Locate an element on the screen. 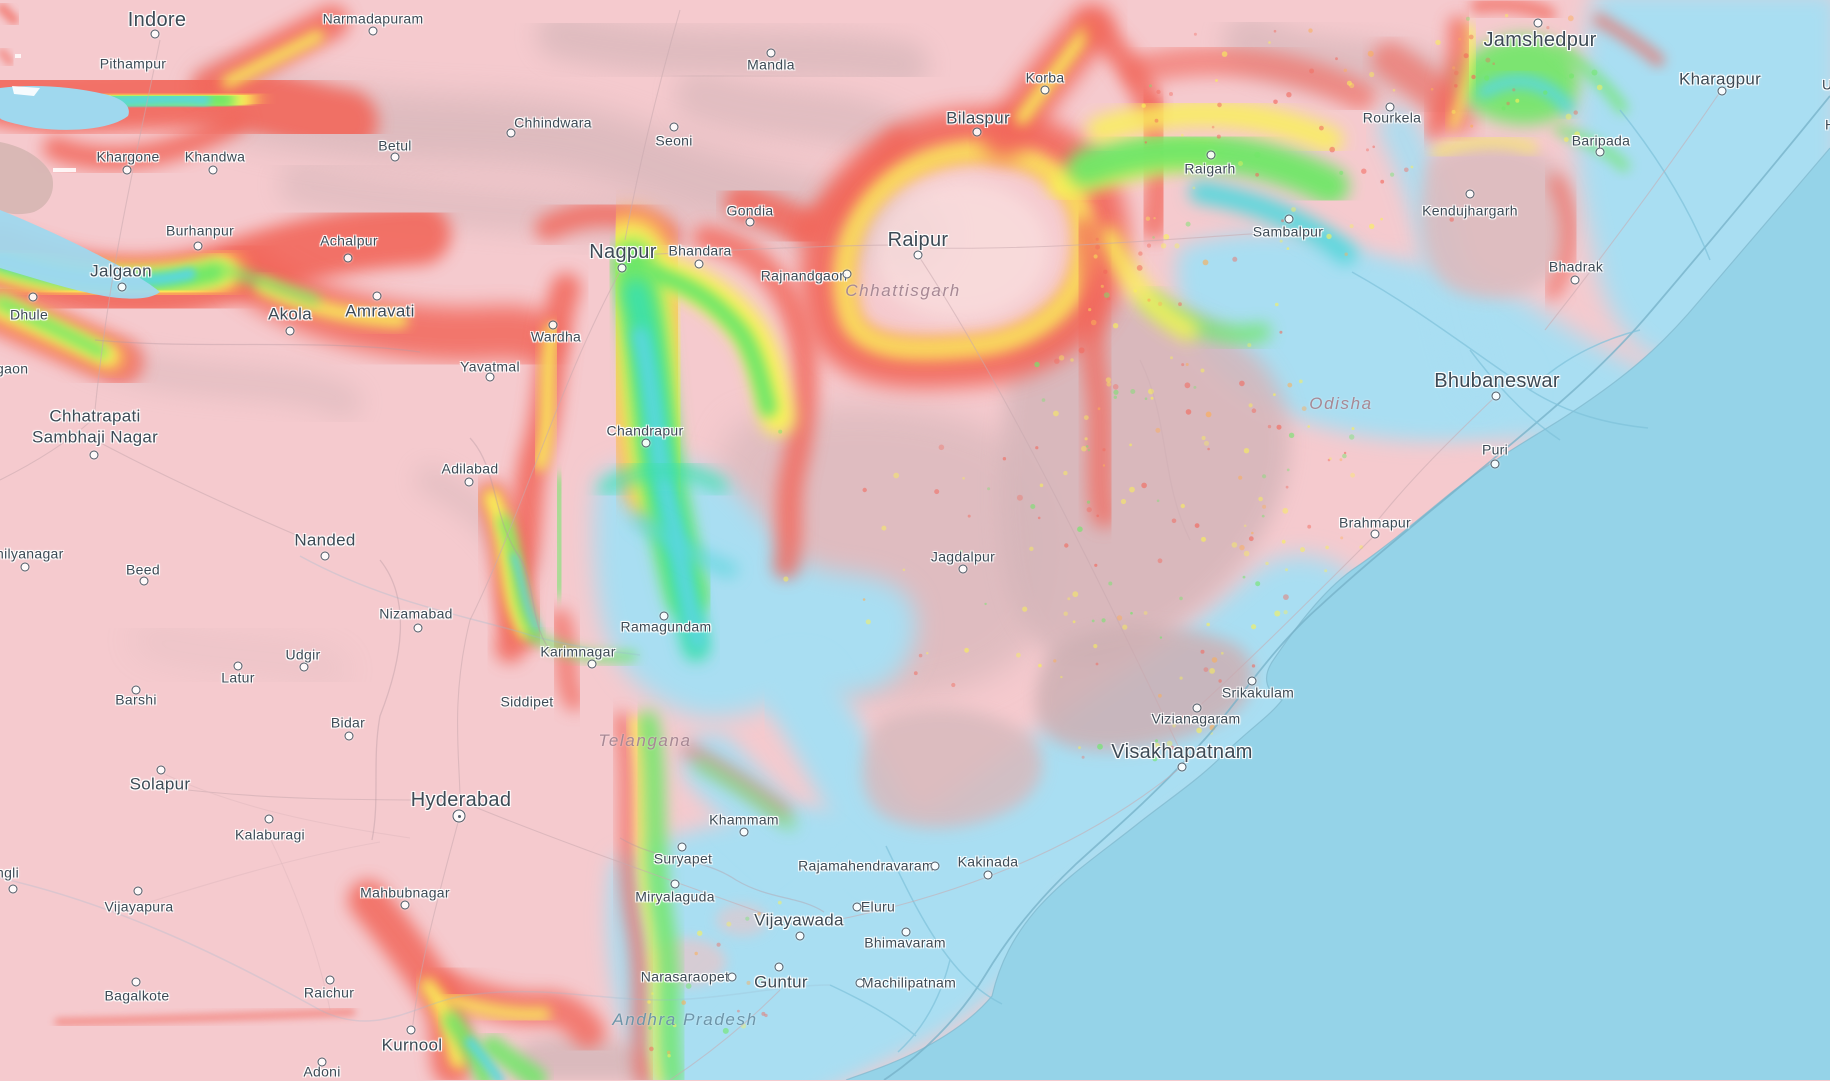 The image size is (1830, 1081). city-label: Vizianagaram is located at coordinates (1196, 718).